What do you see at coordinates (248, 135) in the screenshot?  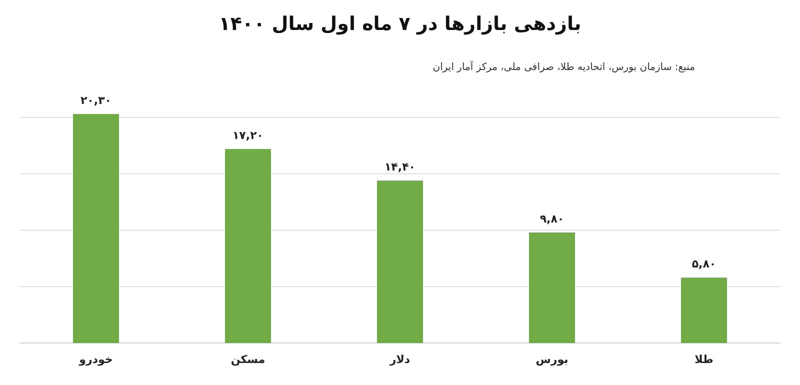 I see `data-label: ۱۷,۲۰` at bounding box center [248, 135].